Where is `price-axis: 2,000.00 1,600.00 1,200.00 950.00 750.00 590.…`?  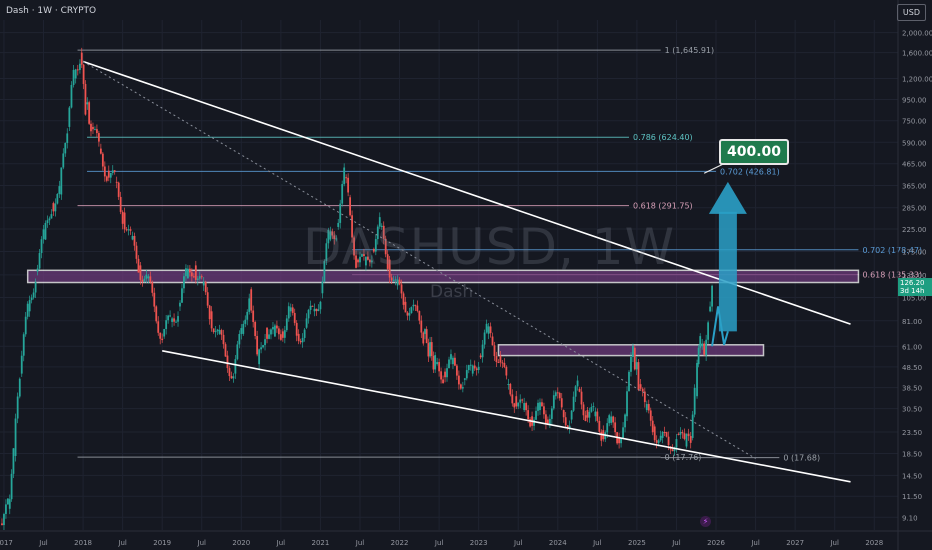 price-axis: 2,000.00 1,600.00 1,200.00 950.00 750.00 590.… is located at coordinates (914, 275).